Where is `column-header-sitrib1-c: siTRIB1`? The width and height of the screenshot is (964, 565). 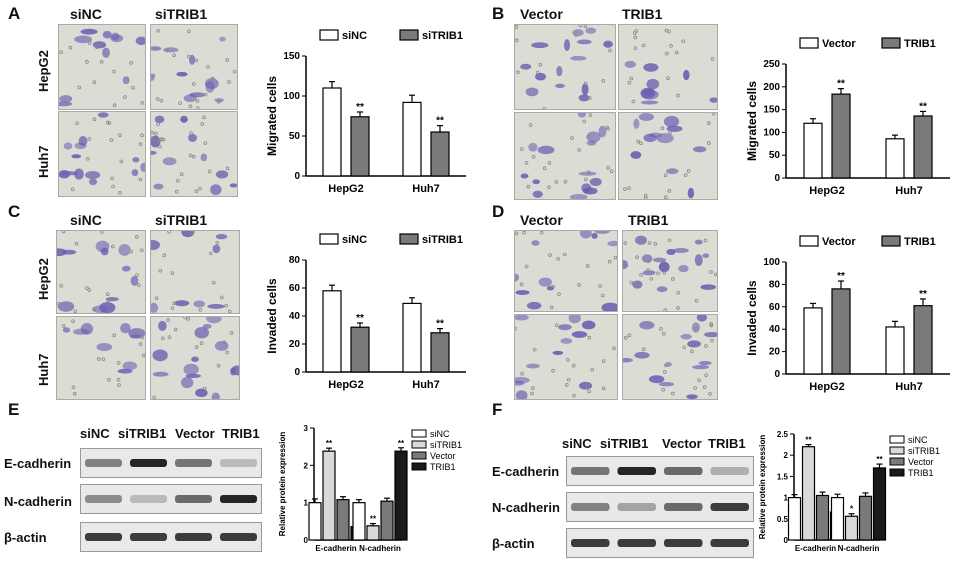
column-header-sitrib1-c: siTRIB1 is located at coordinates (181, 220).